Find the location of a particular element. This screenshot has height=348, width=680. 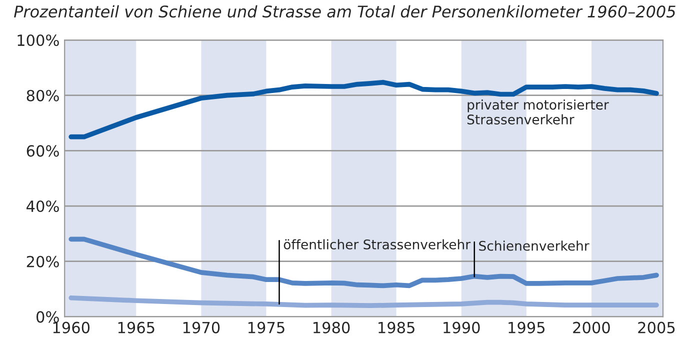

x-tick-label: 1990 is located at coordinates (462, 328).